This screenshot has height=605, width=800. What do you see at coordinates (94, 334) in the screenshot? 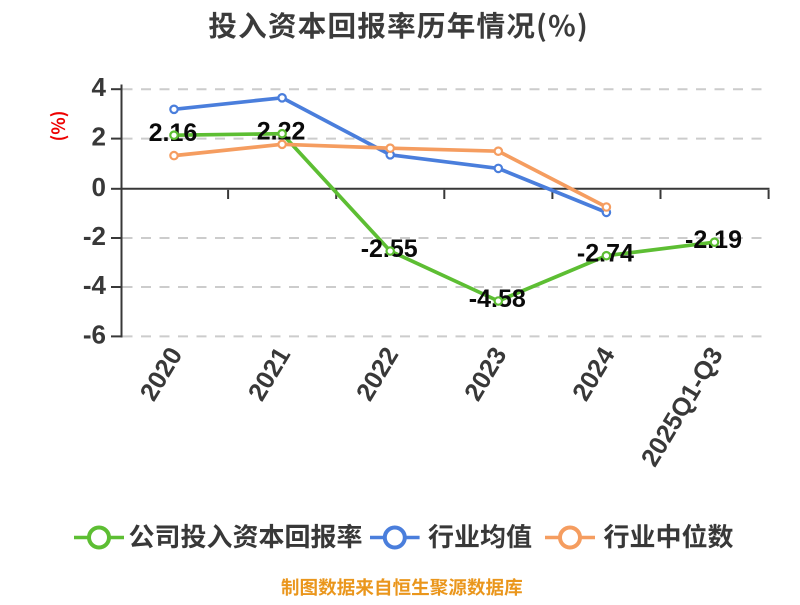
I see `svg-text: -6` at bounding box center [94, 334].